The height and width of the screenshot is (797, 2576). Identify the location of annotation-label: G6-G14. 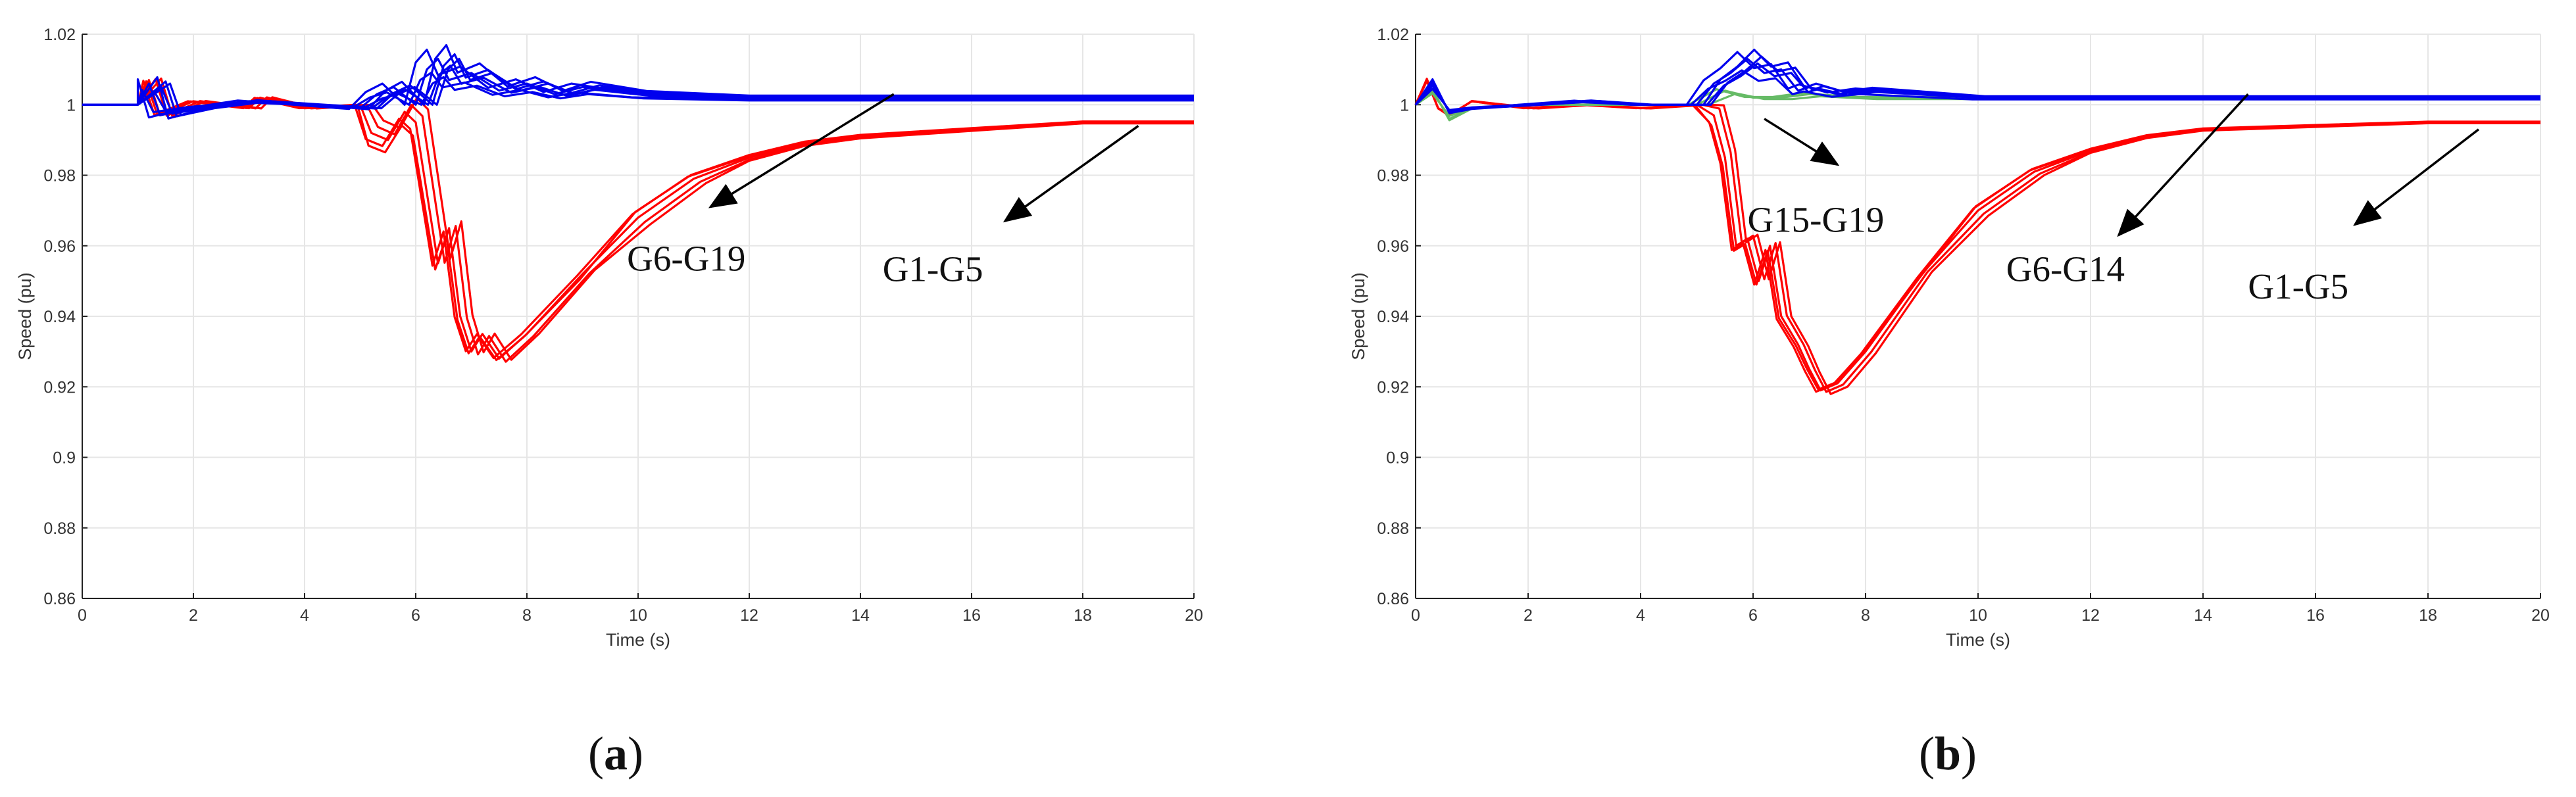
(2065, 269).